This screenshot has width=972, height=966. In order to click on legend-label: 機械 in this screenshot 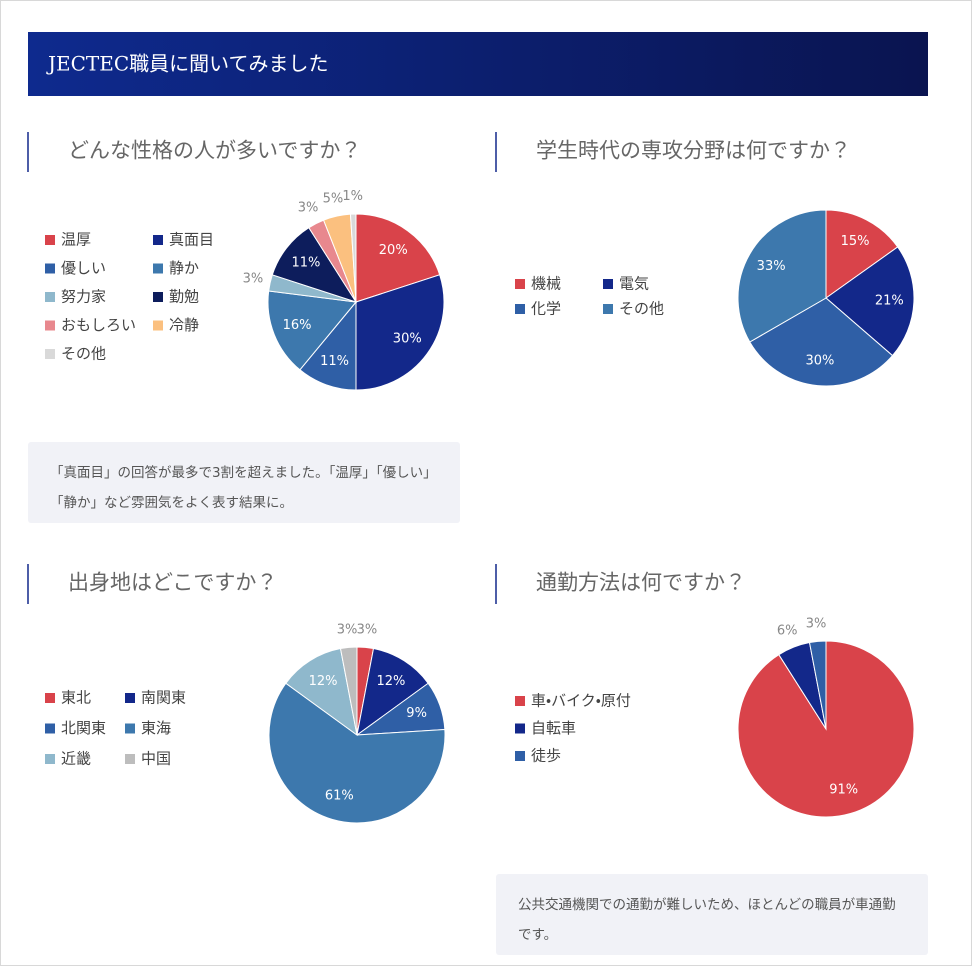, I will do `click(546, 284)`.